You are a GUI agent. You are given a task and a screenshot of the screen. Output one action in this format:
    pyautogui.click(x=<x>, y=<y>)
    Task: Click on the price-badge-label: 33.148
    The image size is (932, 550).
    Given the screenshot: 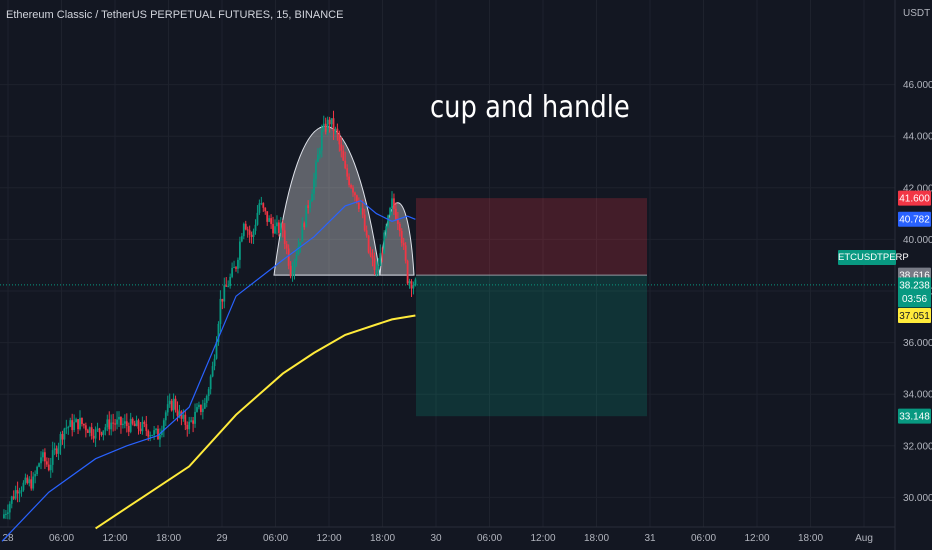 What is the action you would take?
    pyautogui.click(x=914, y=417)
    